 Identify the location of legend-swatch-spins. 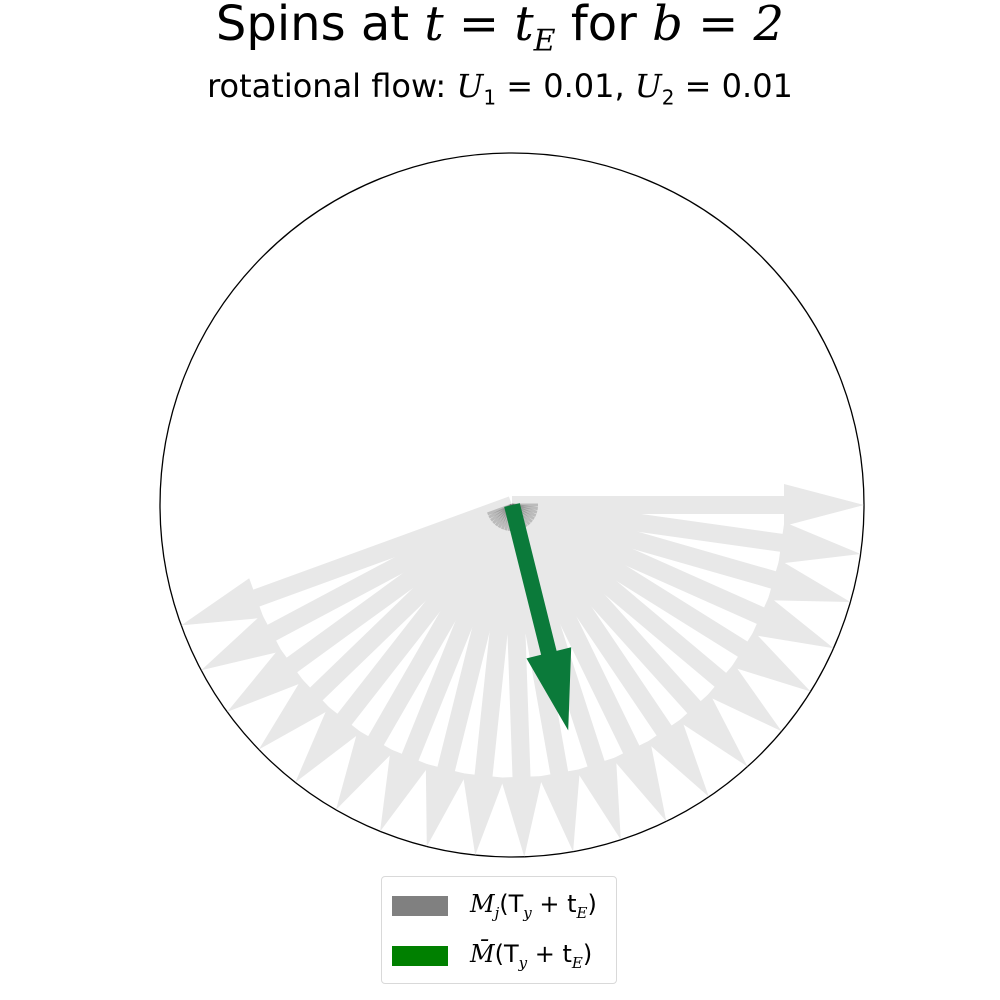
(420, 906).